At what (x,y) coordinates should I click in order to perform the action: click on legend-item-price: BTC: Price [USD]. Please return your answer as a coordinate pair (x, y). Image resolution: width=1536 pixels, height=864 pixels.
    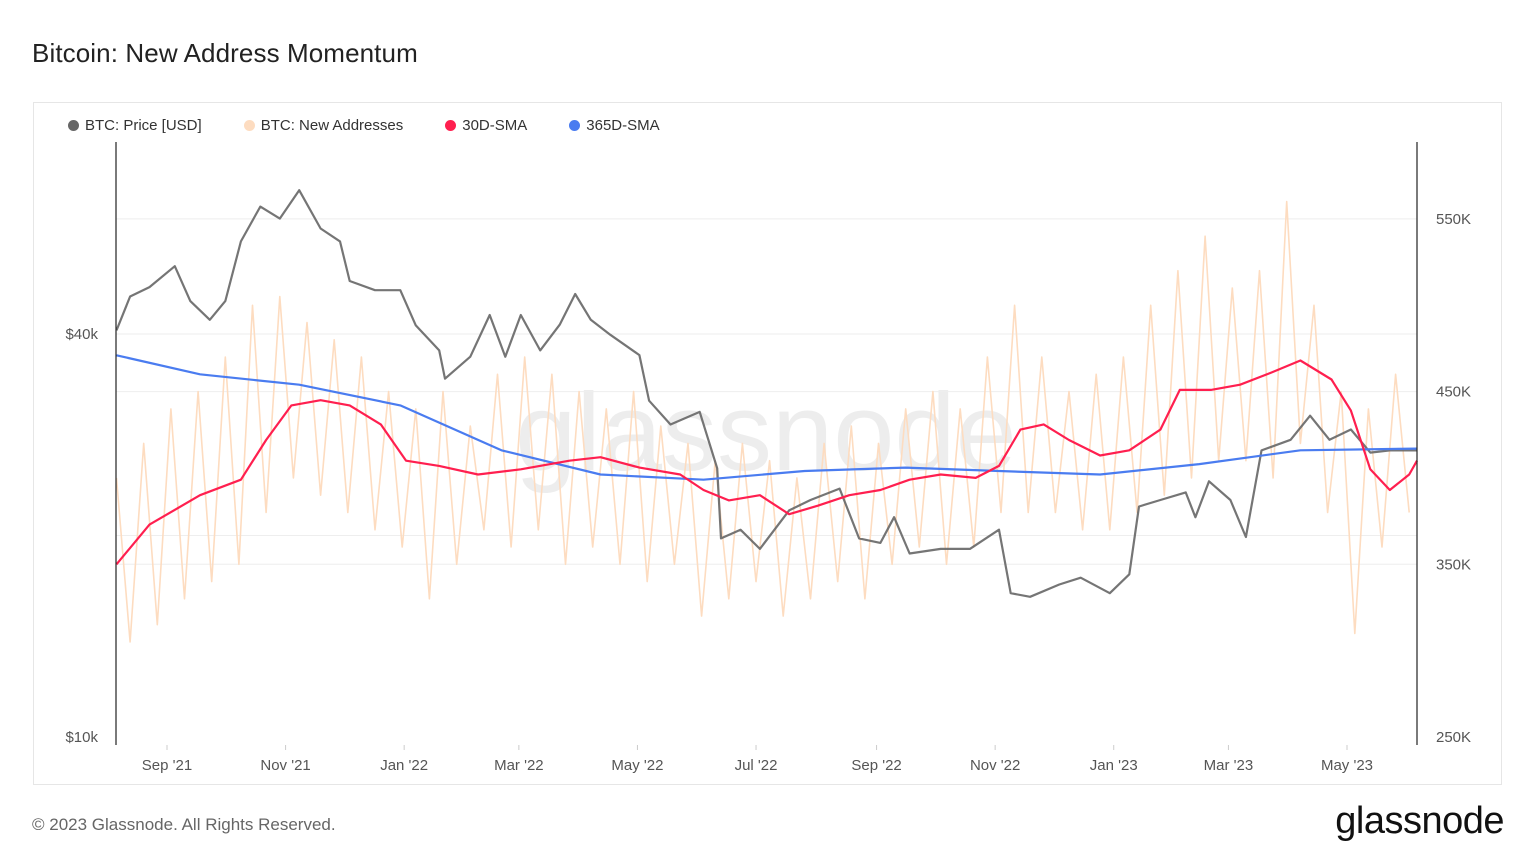
    Looking at the image, I should click on (135, 125).